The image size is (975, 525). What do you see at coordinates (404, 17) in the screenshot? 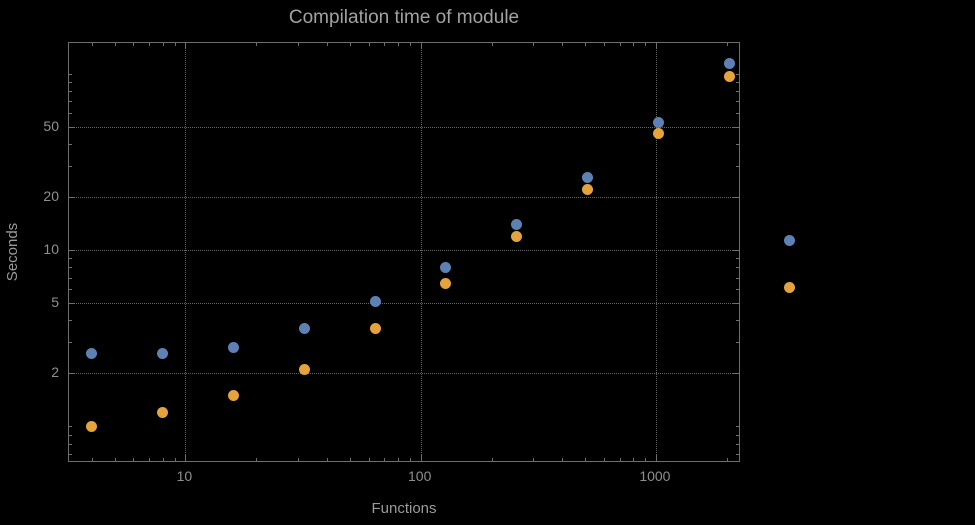
I see `chart-title: Compilation time of module` at bounding box center [404, 17].